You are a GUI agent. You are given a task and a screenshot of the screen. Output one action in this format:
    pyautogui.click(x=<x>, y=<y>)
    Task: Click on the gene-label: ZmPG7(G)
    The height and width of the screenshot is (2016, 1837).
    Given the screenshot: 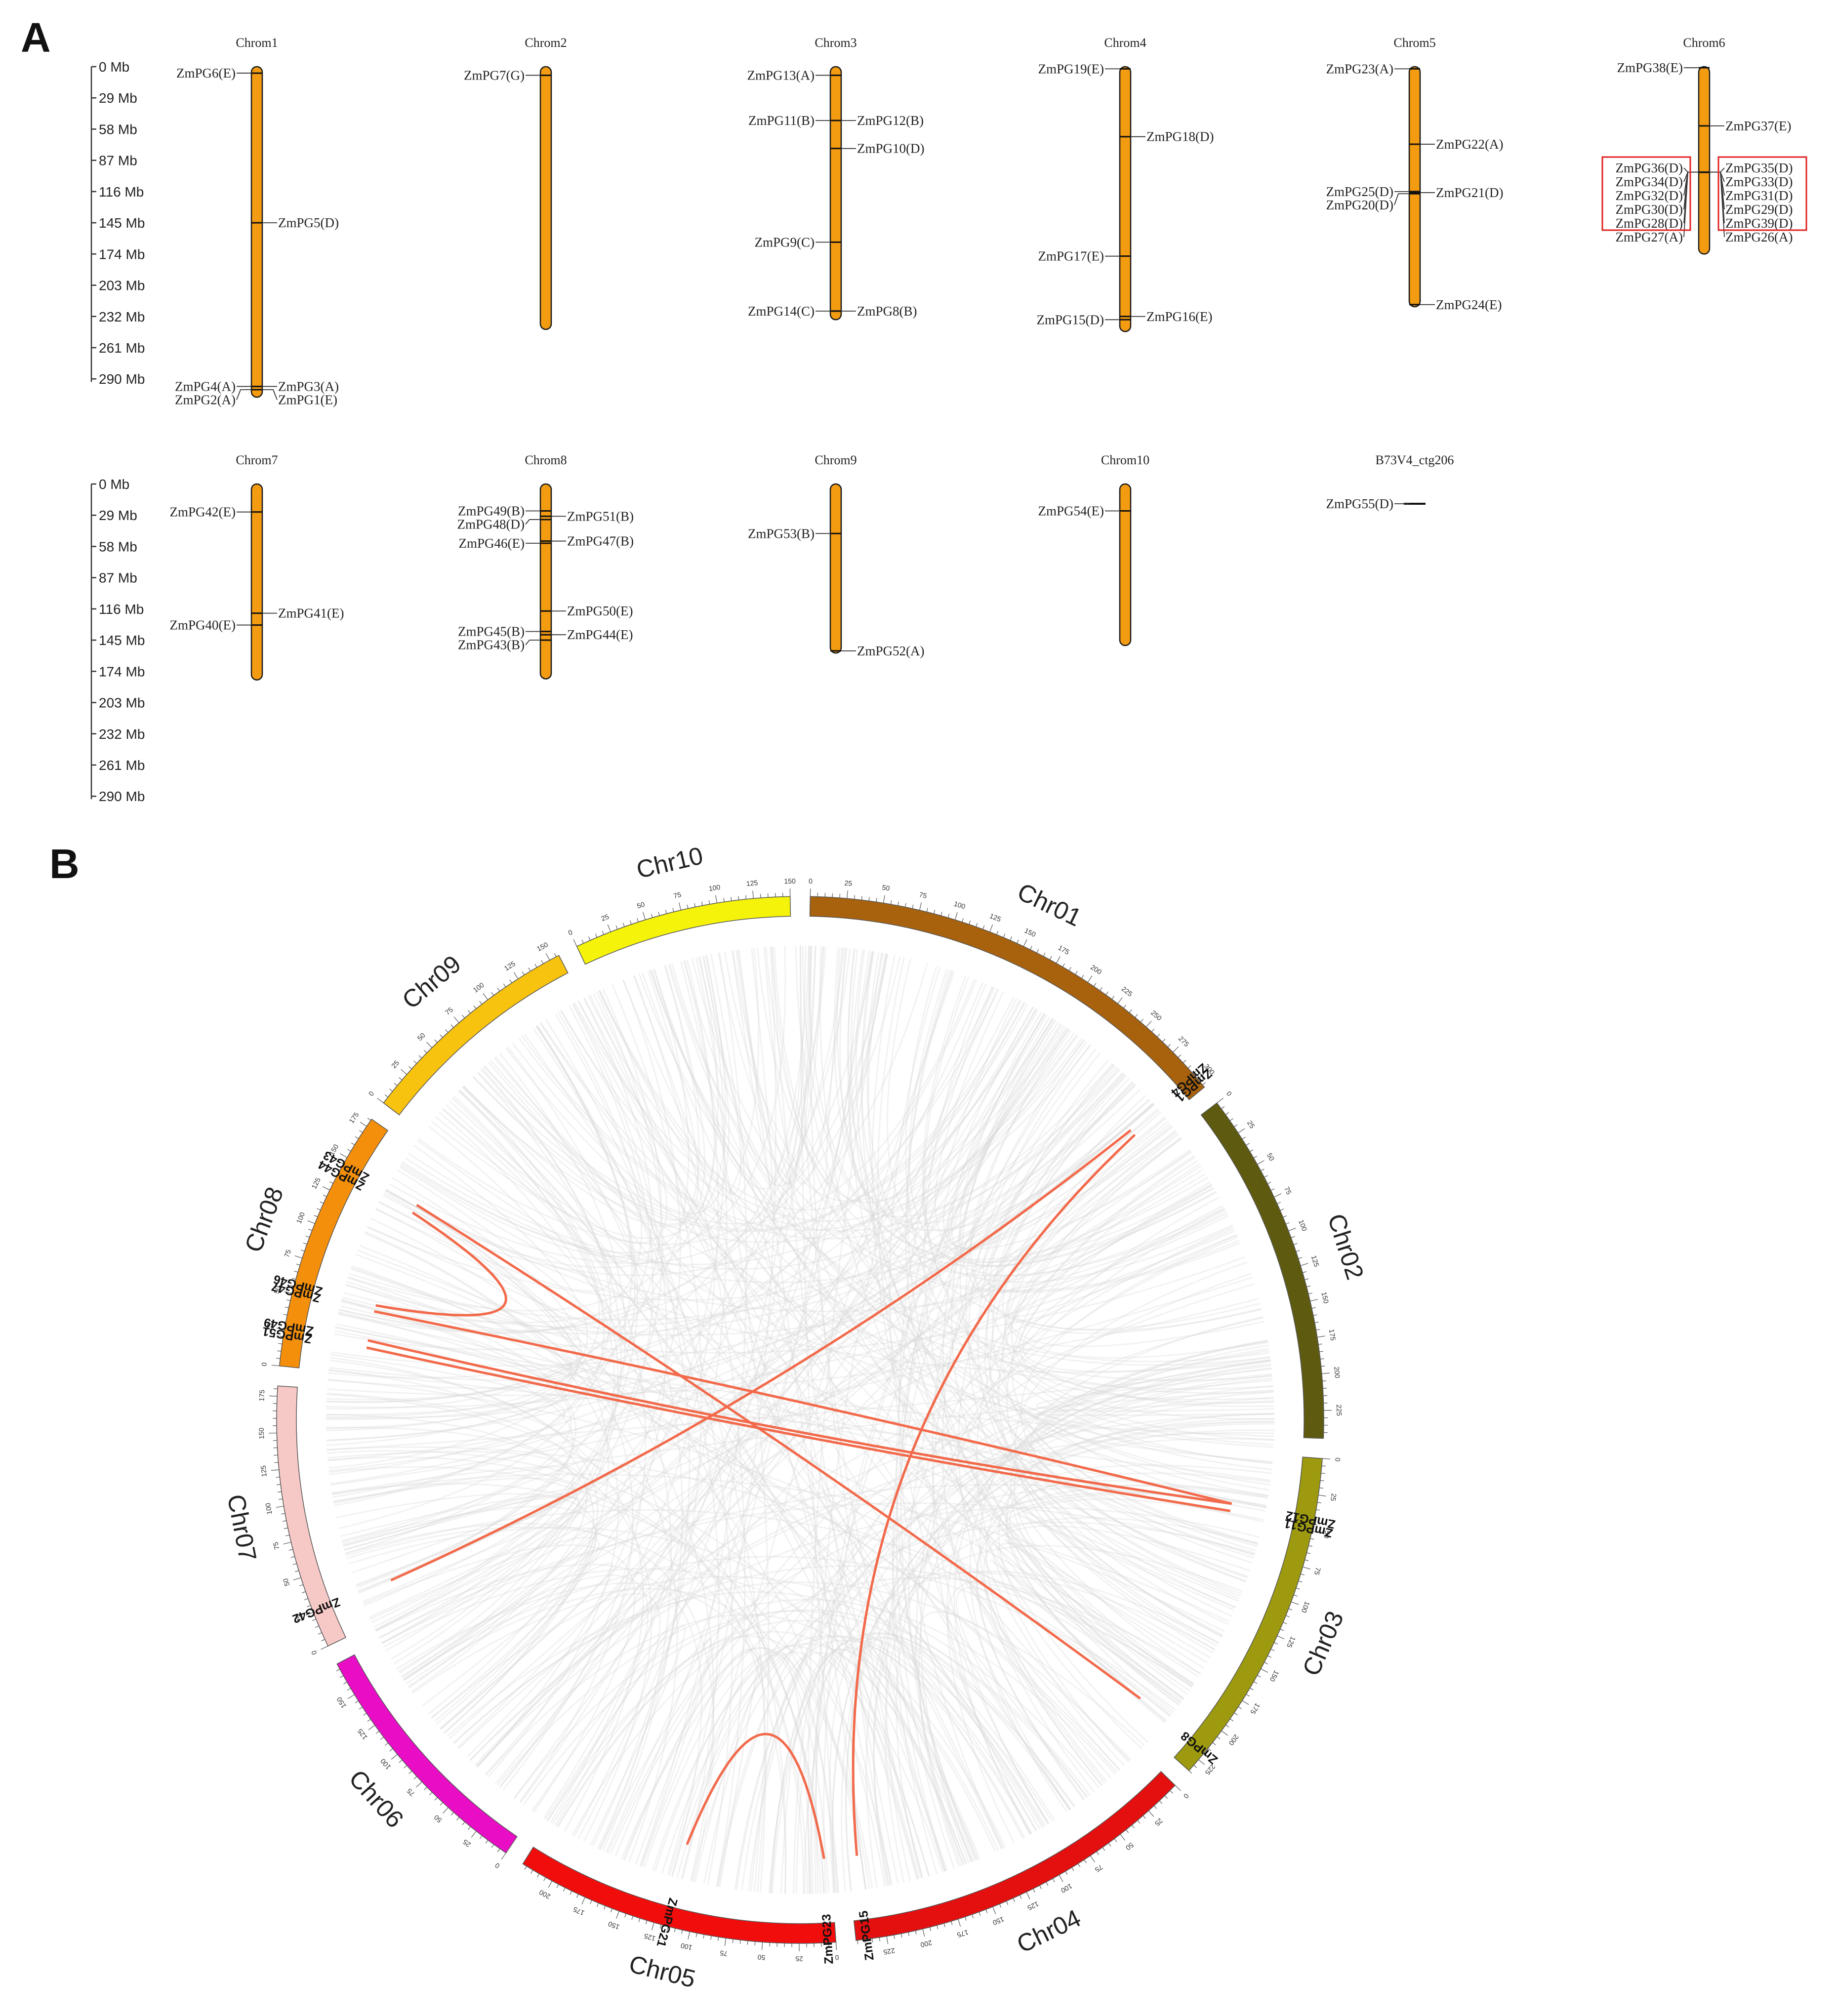 What is the action you would take?
    pyautogui.click(x=495, y=75)
    